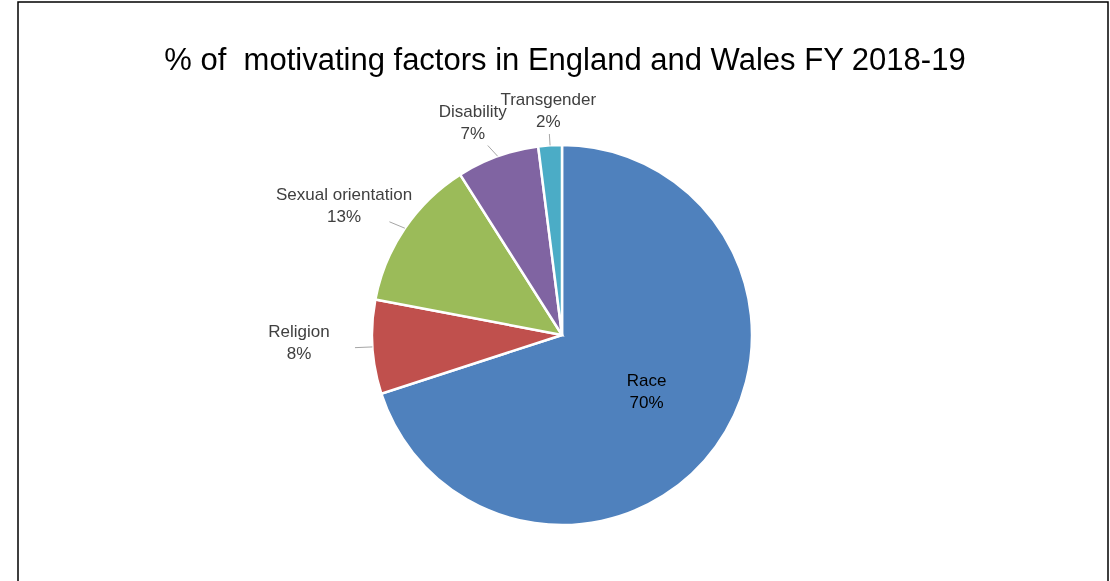 Image resolution: width=1110 pixels, height=581 pixels. Describe the element at coordinates (473, 134) in the screenshot. I see `data-label: 7%` at that location.